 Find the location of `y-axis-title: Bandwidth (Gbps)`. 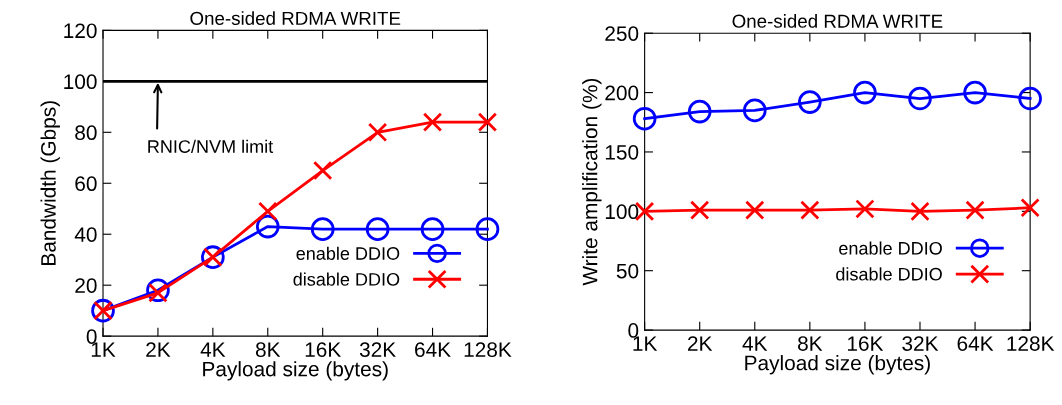

y-axis-title: Bandwidth (Gbps) is located at coordinates (50, 183).